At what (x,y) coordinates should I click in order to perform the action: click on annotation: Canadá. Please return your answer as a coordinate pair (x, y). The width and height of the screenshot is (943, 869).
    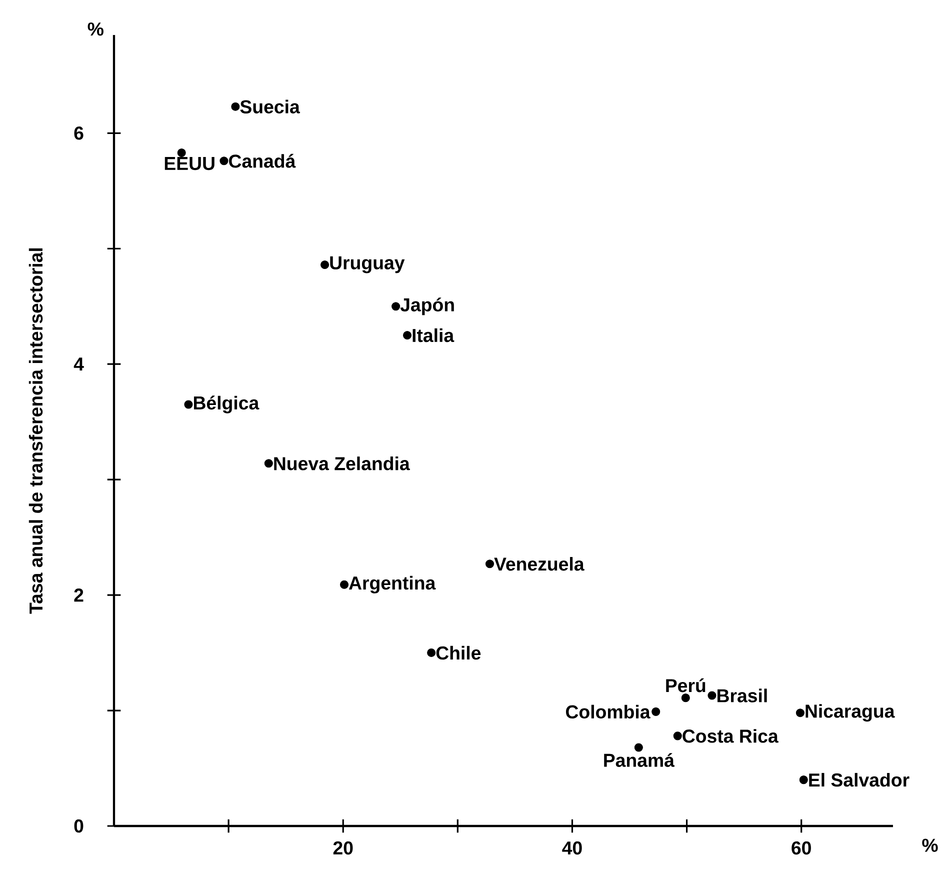
    Looking at the image, I should click on (262, 161).